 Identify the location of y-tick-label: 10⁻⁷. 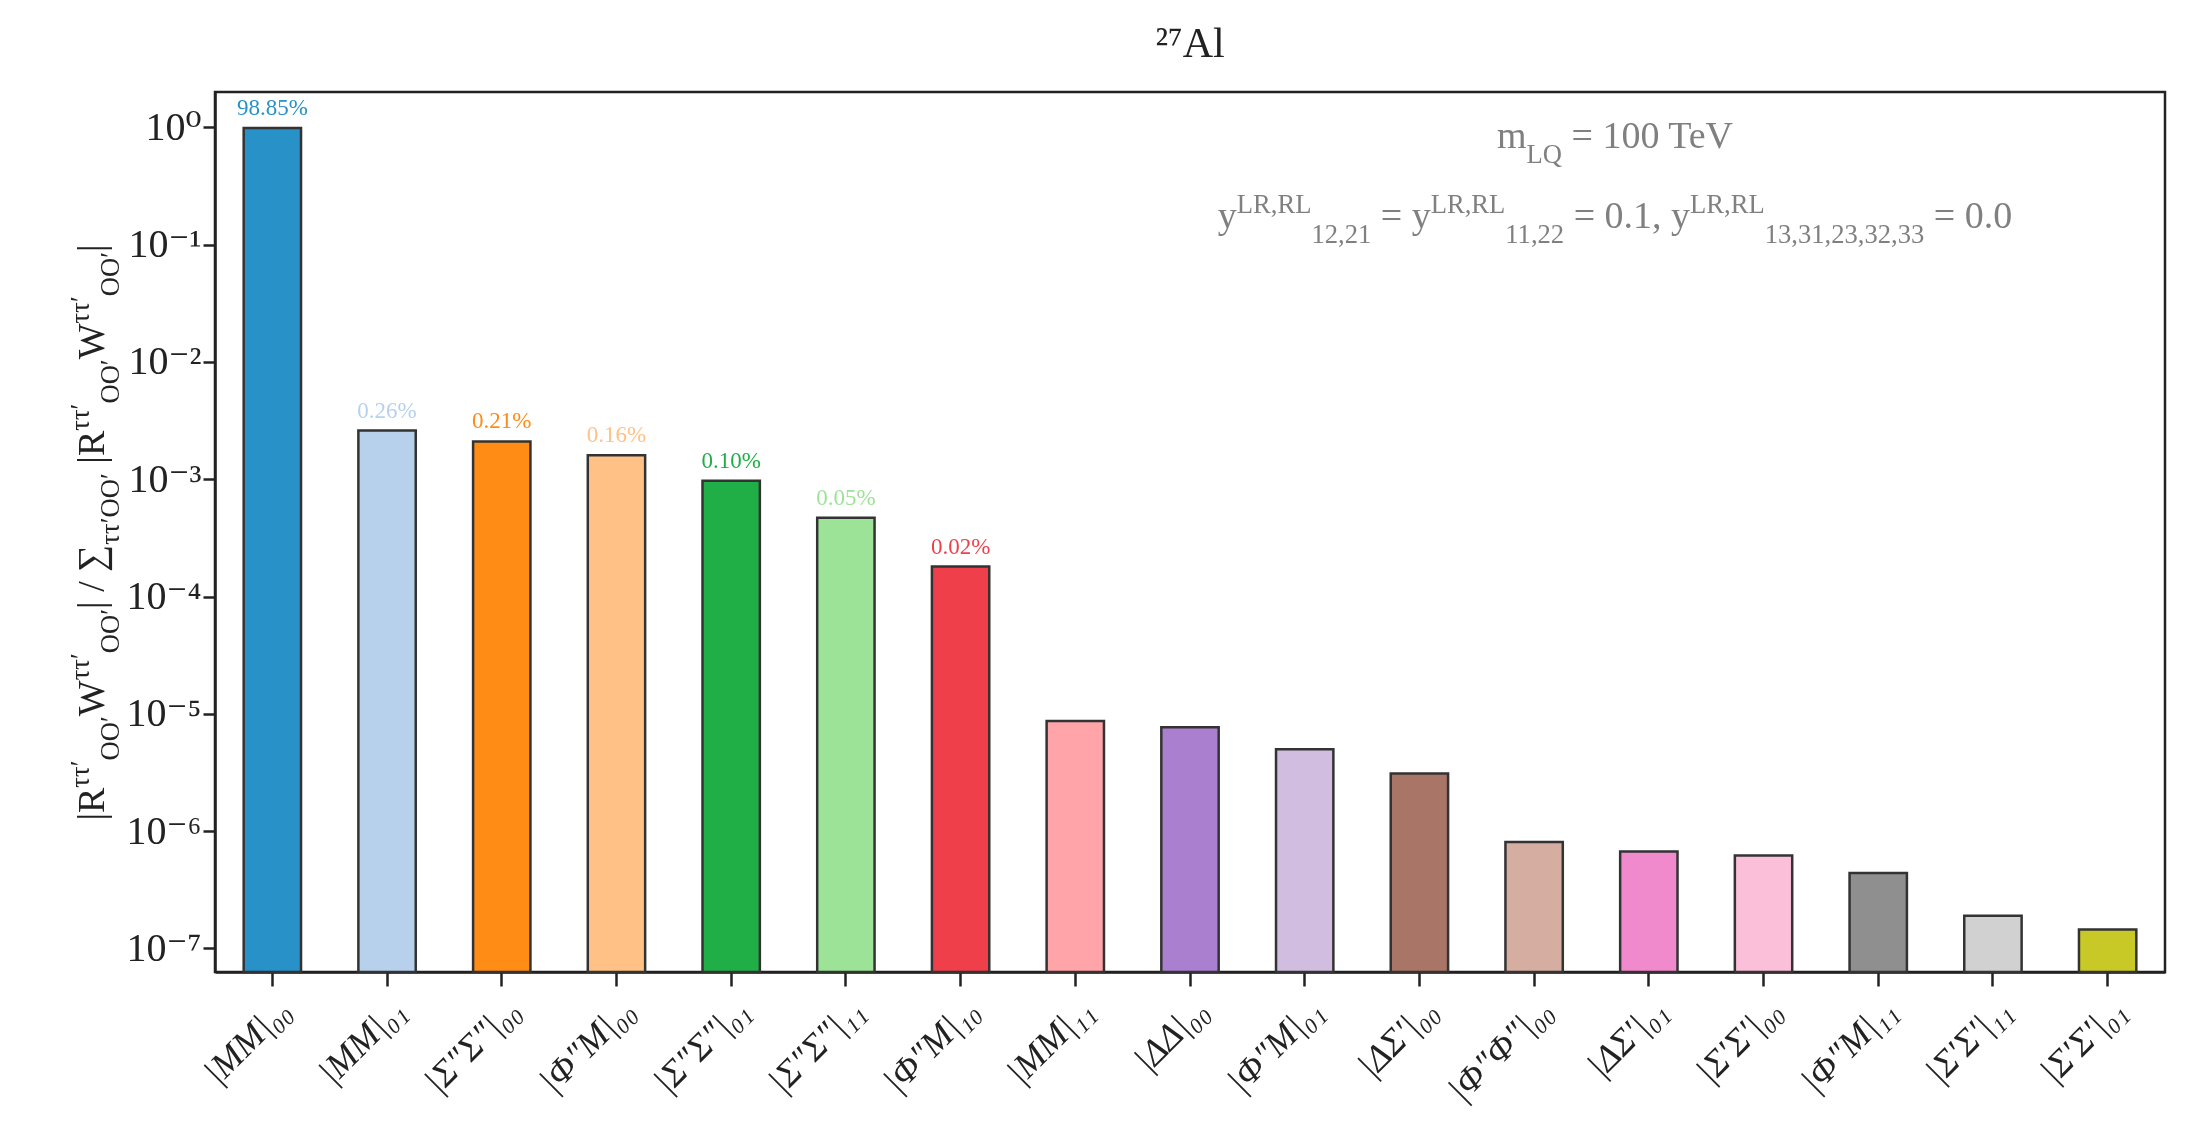
(164, 947).